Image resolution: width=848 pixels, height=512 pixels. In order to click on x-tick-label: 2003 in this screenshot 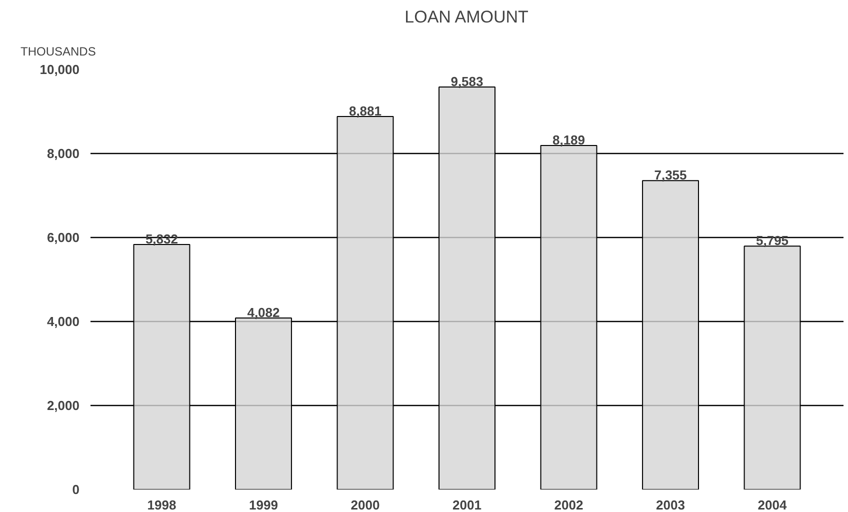, I will do `click(670, 505)`.